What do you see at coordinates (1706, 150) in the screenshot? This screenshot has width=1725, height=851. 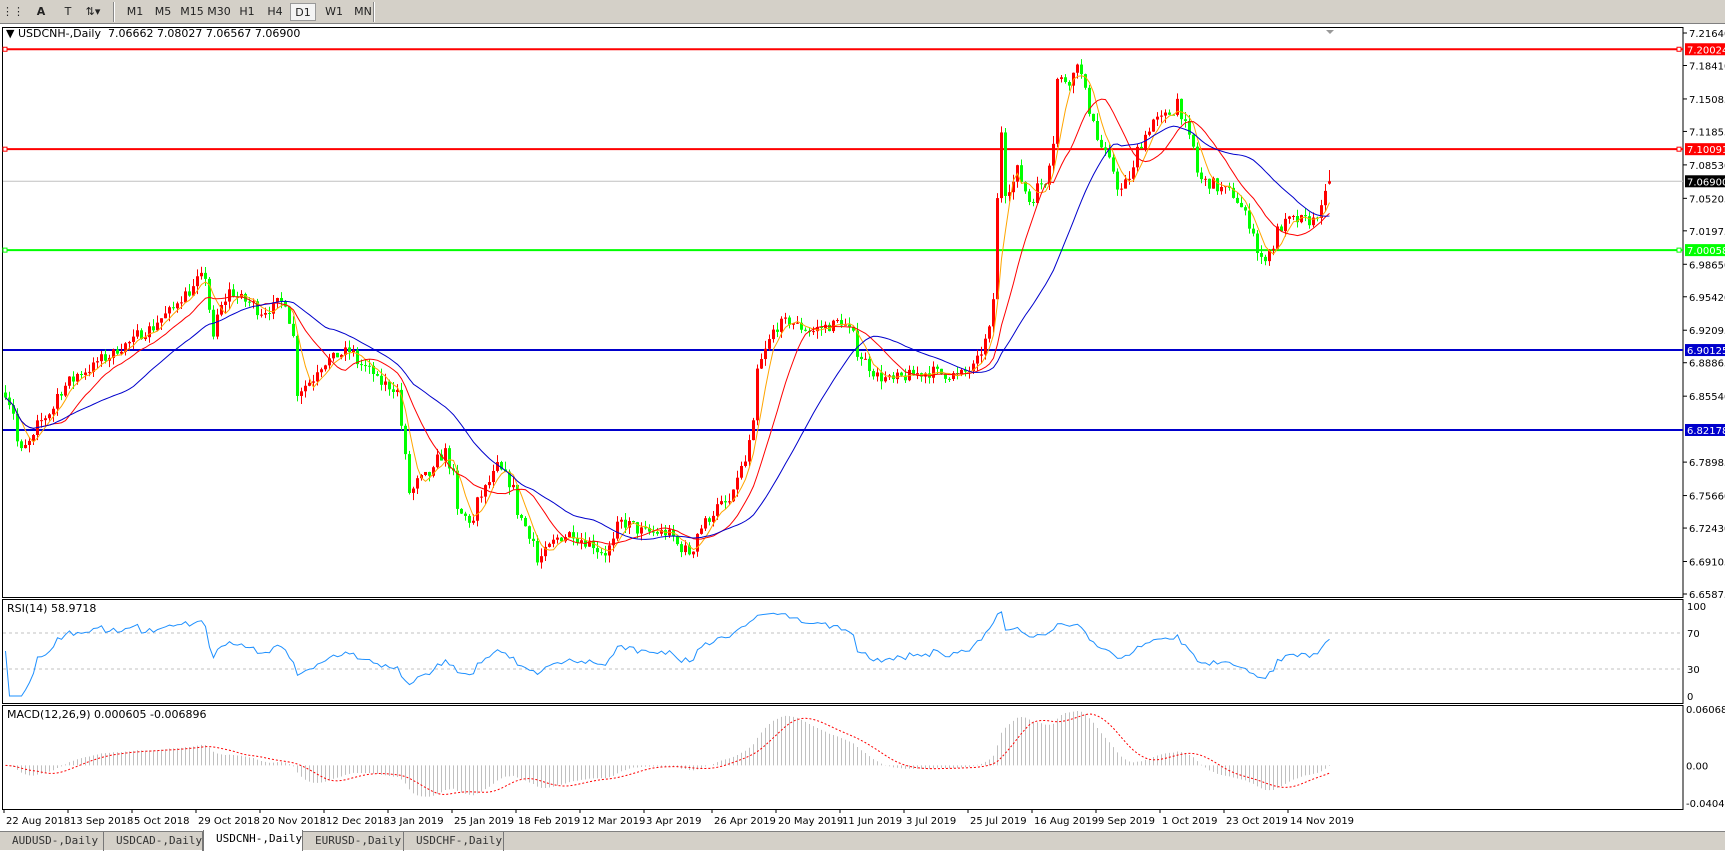 I see `level-price-label: 7.10091` at bounding box center [1706, 150].